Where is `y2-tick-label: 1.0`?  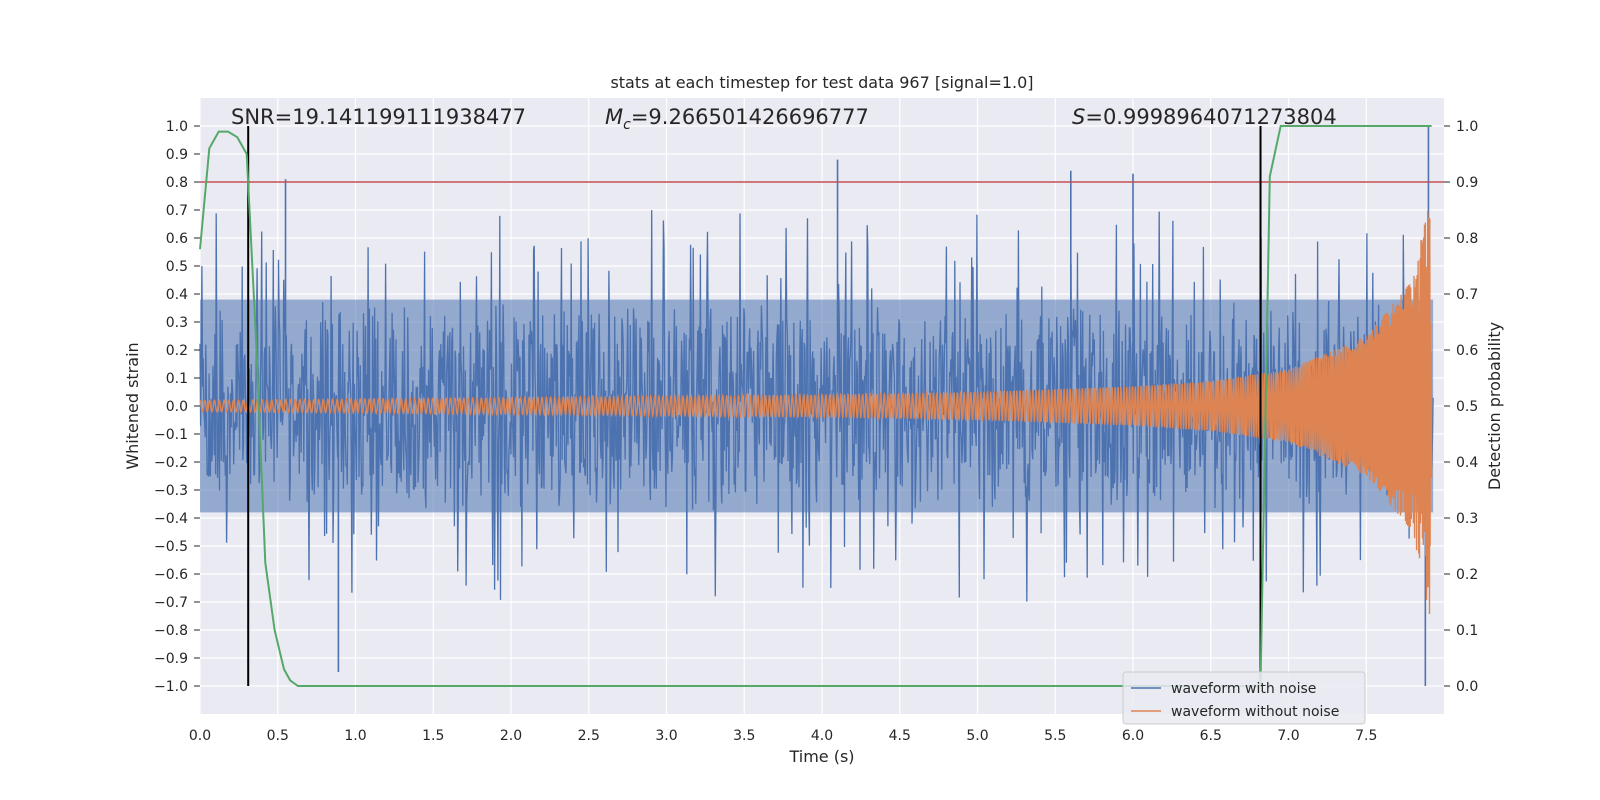 y2-tick-label: 1.0 is located at coordinates (1467, 127).